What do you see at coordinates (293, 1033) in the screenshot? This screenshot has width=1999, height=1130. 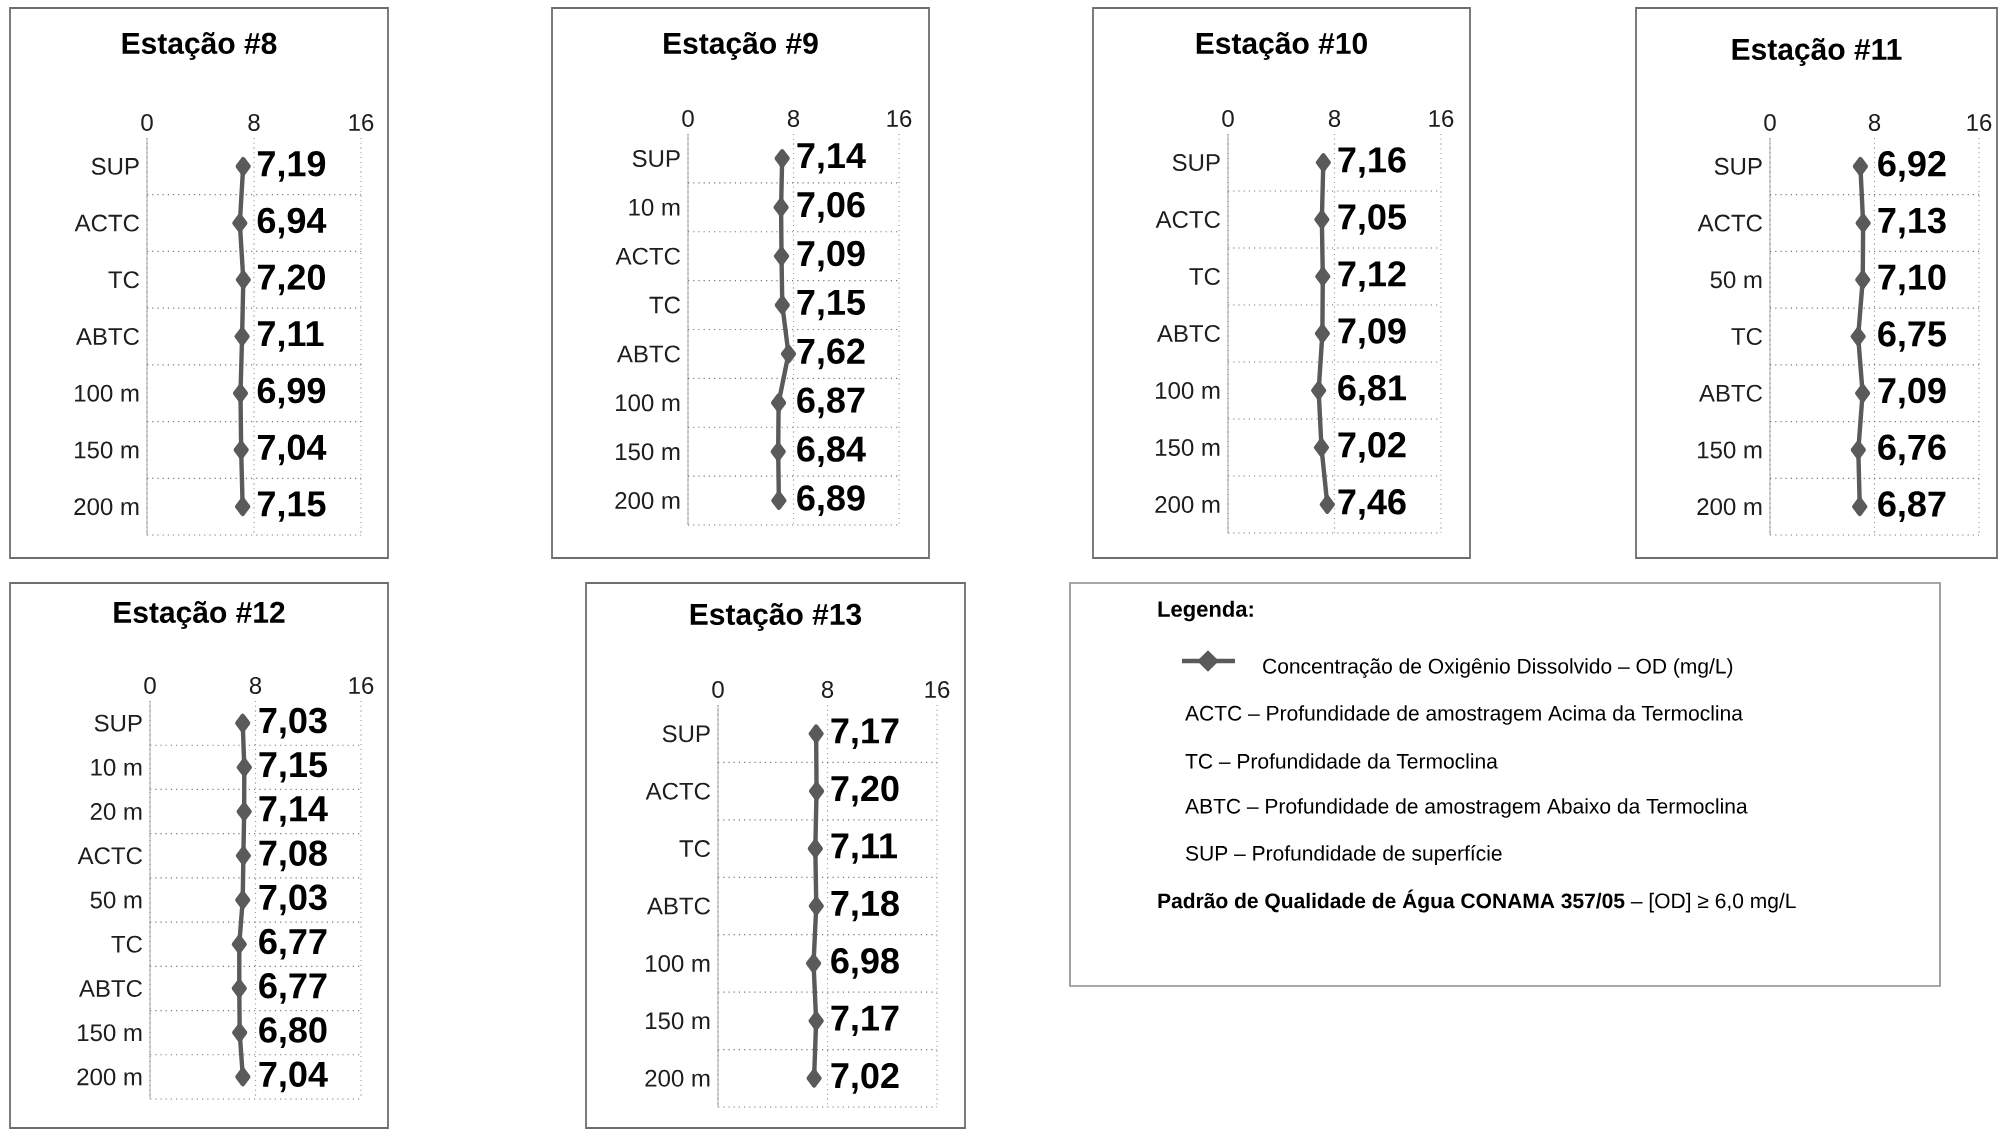 I see `data-label: 6,80` at bounding box center [293, 1033].